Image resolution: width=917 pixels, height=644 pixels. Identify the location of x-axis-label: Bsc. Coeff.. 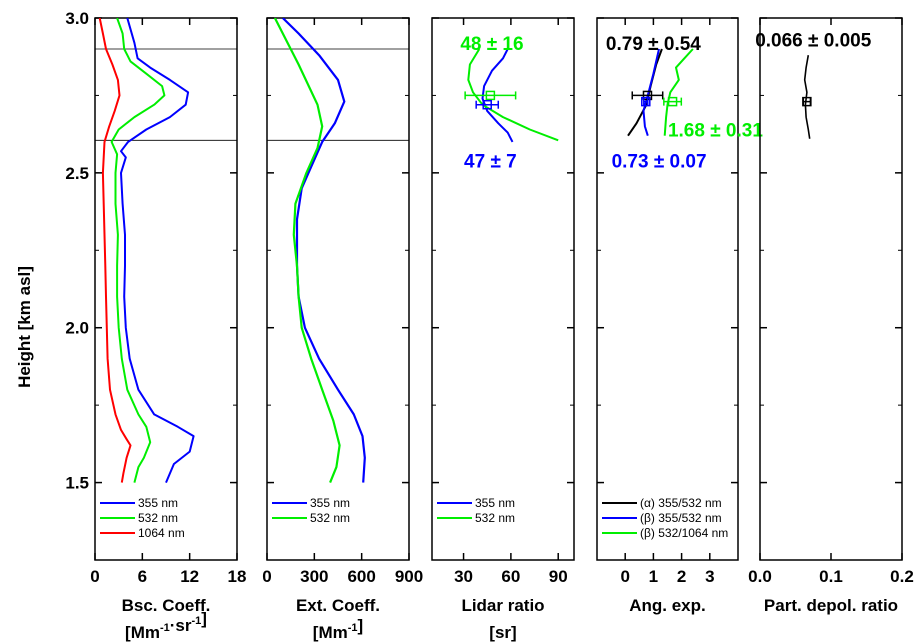
(166, 605).